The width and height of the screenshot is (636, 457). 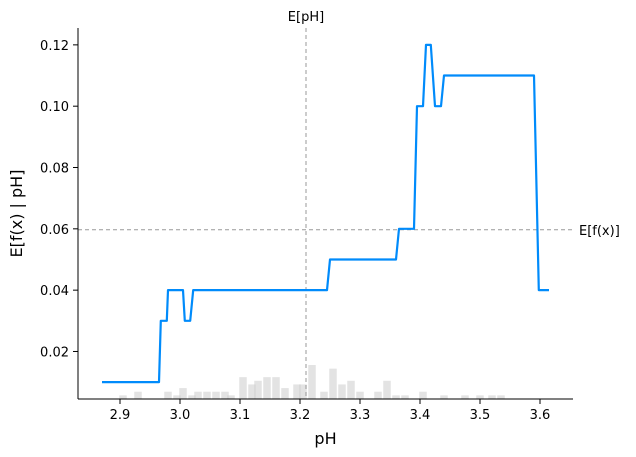 What do you see at coordinates (54, 352) in the screenshot?
I see `y-tick-label: 0.02` at bounding box center [54, 352].